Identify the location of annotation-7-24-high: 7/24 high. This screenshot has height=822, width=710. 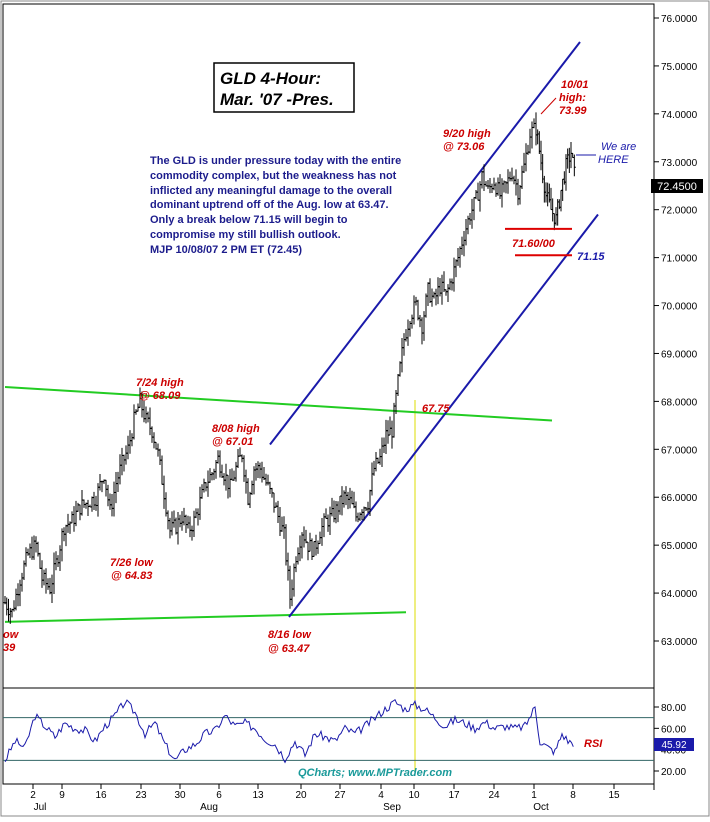
(160, 383).